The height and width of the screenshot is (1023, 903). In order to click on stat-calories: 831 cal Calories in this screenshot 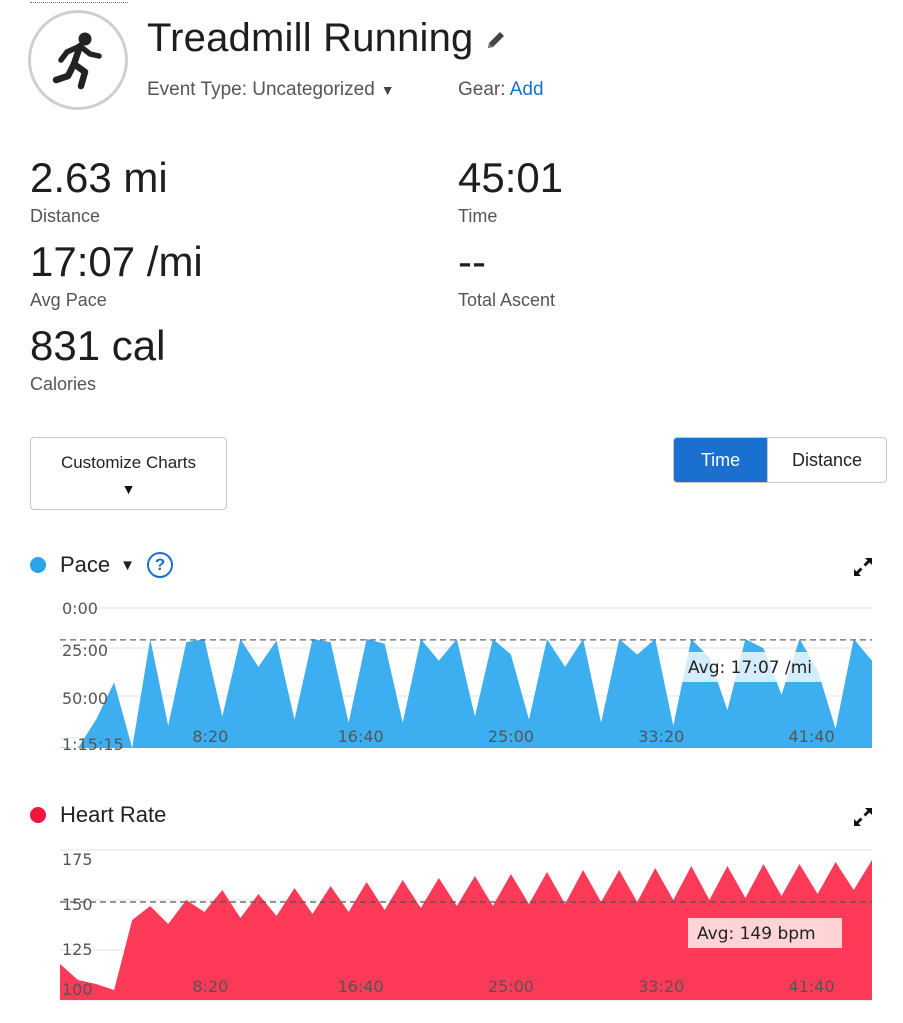, I will do `click(97, 358)`.